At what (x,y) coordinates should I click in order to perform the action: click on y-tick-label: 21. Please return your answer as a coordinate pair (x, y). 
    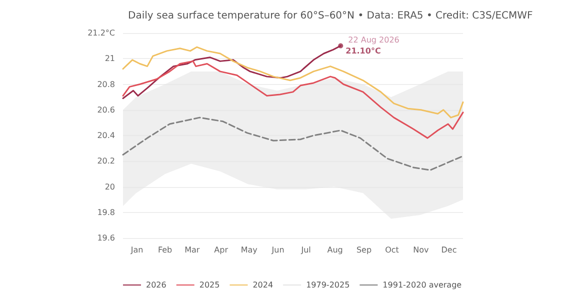
    Looking at the image, I should click on (109, 59).